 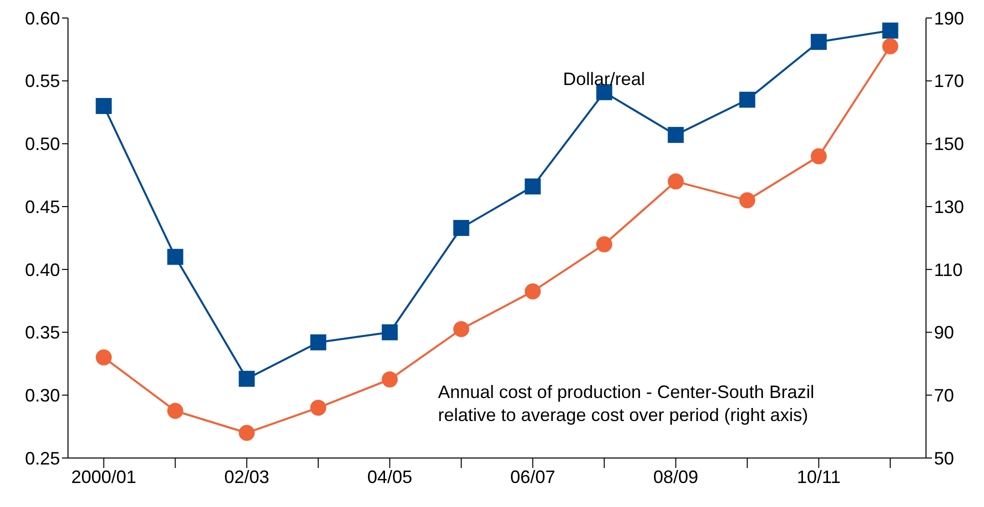 I want to click on y2-tick-label: 150, so click(x=949, y=144).